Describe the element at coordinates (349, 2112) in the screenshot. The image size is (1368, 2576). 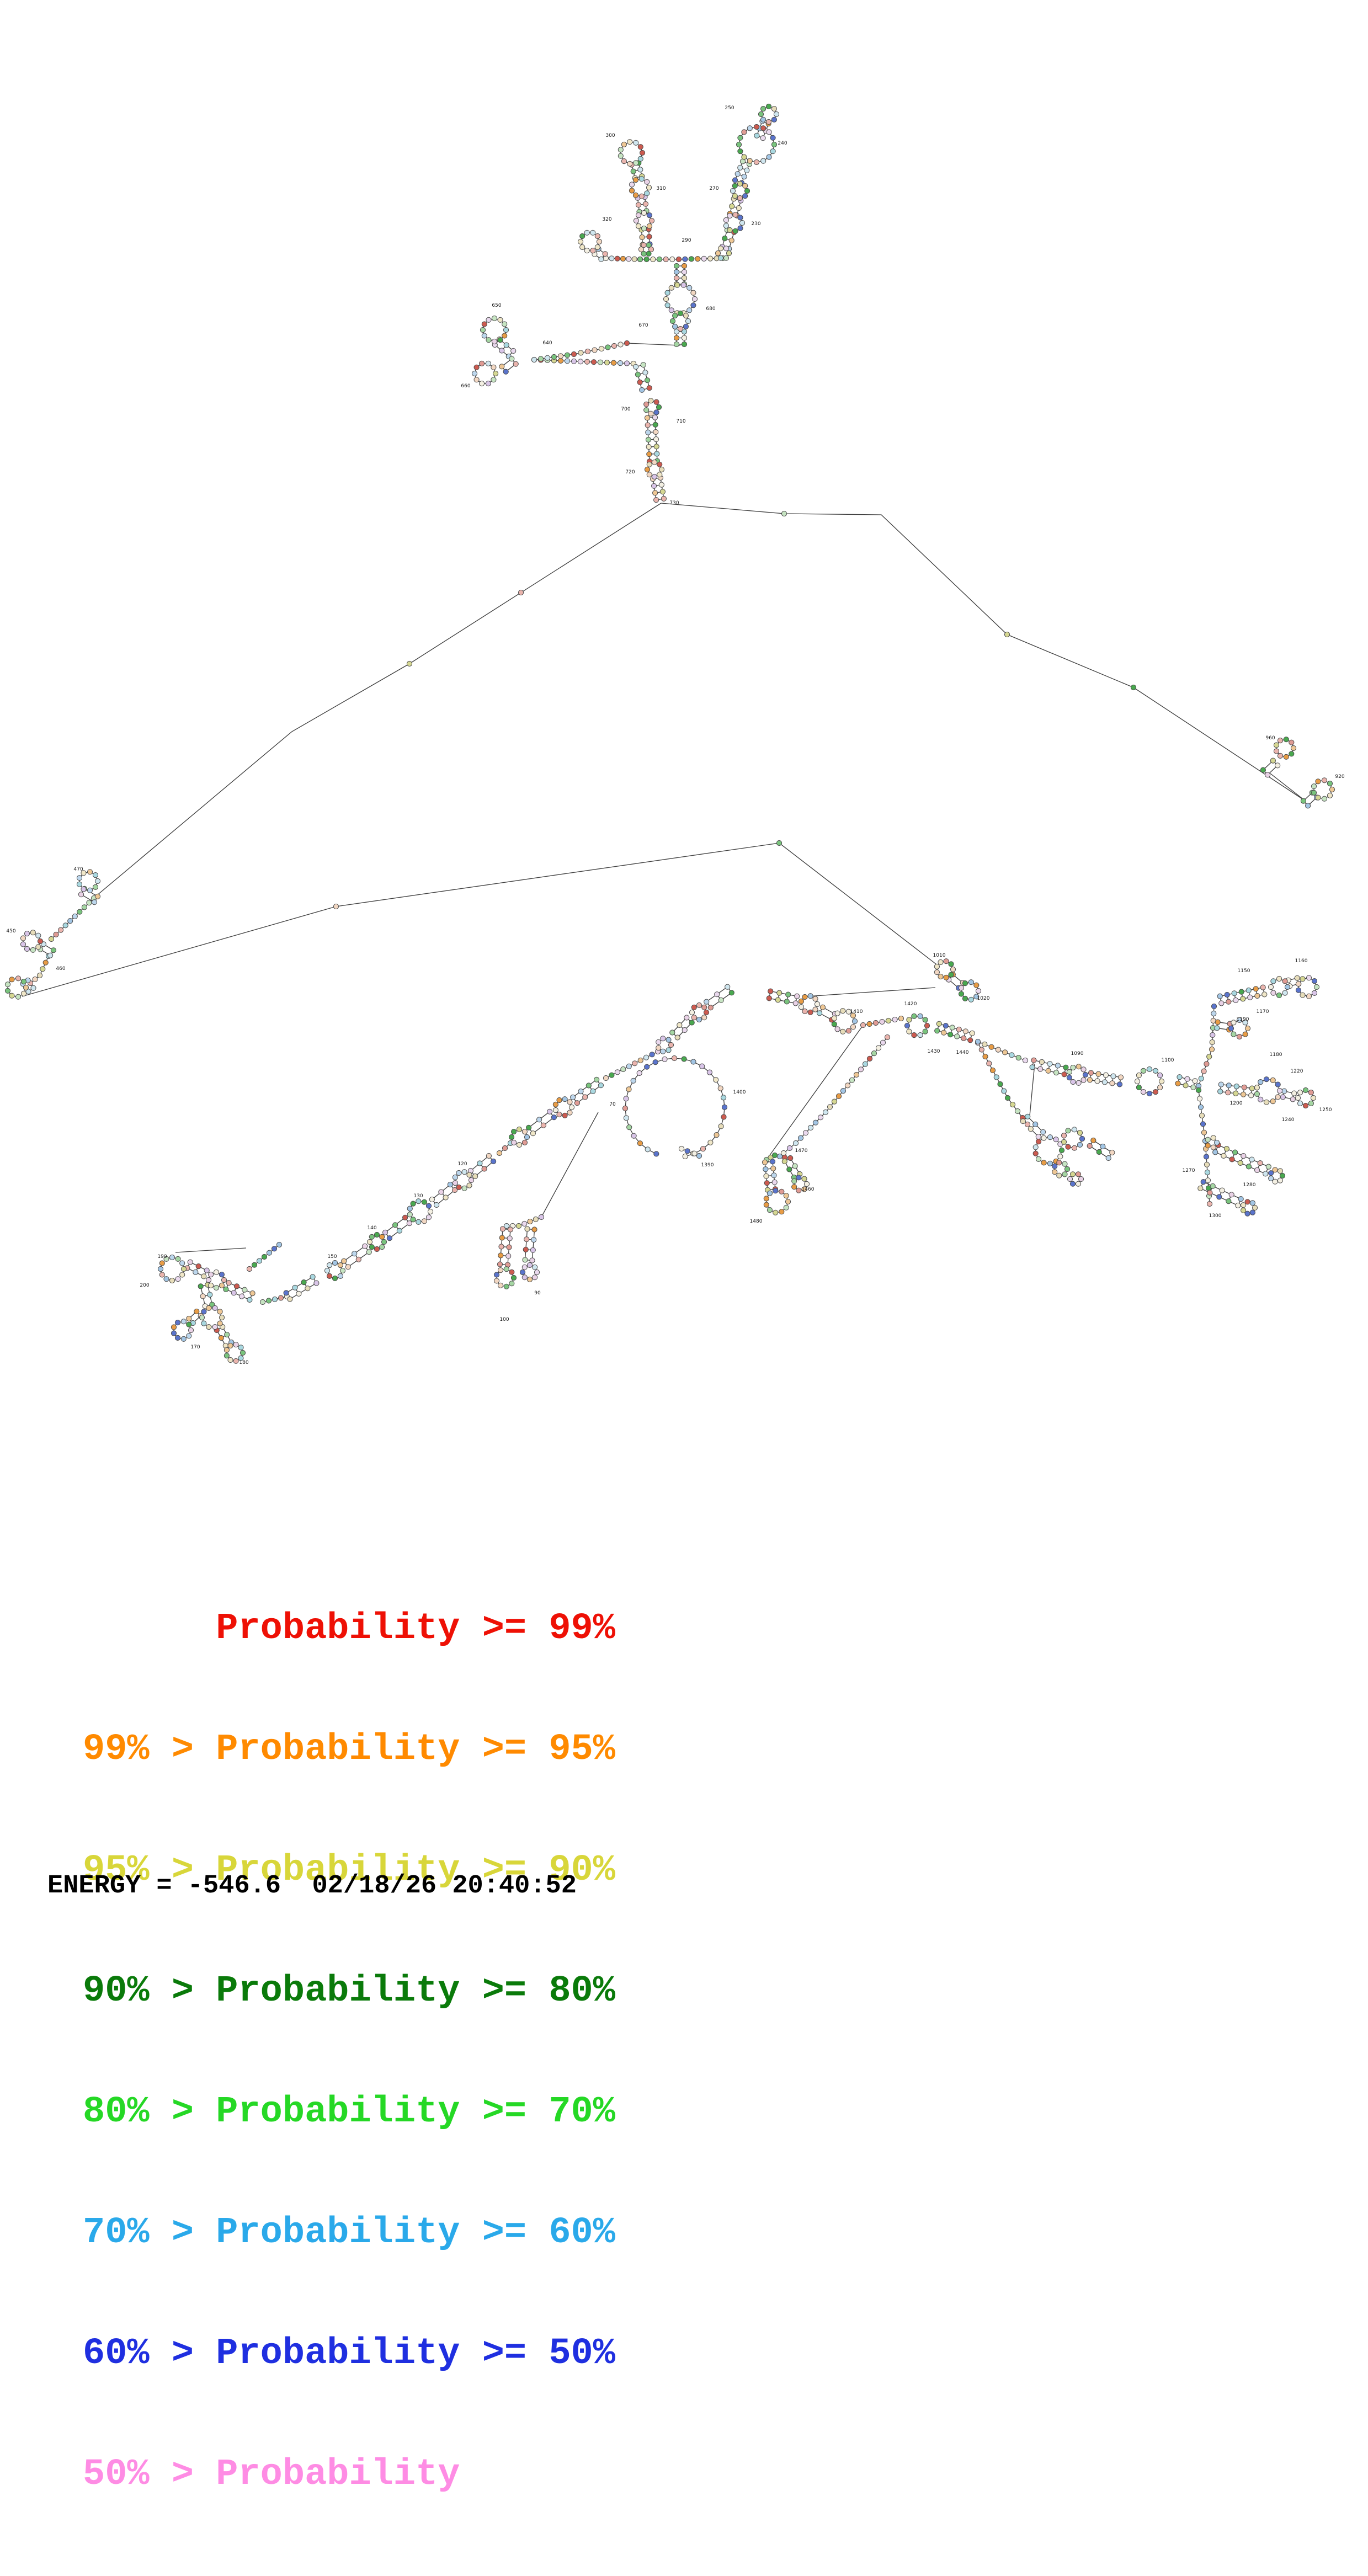
I see `legend-line-80-70: 80% > Probability >= 70%` at that location.